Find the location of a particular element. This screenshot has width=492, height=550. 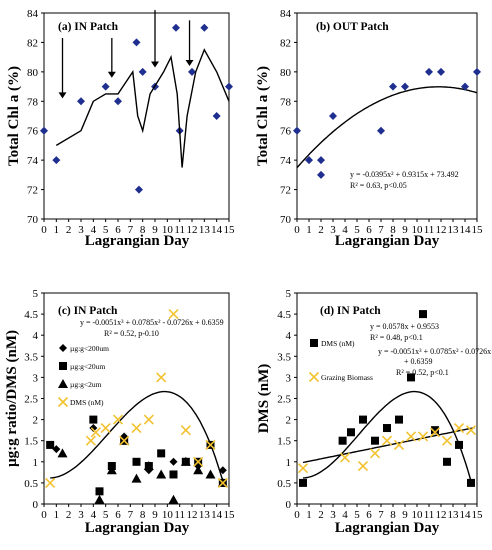

y-axis-label: DMS (nM) is located at coordinates (264, 399).